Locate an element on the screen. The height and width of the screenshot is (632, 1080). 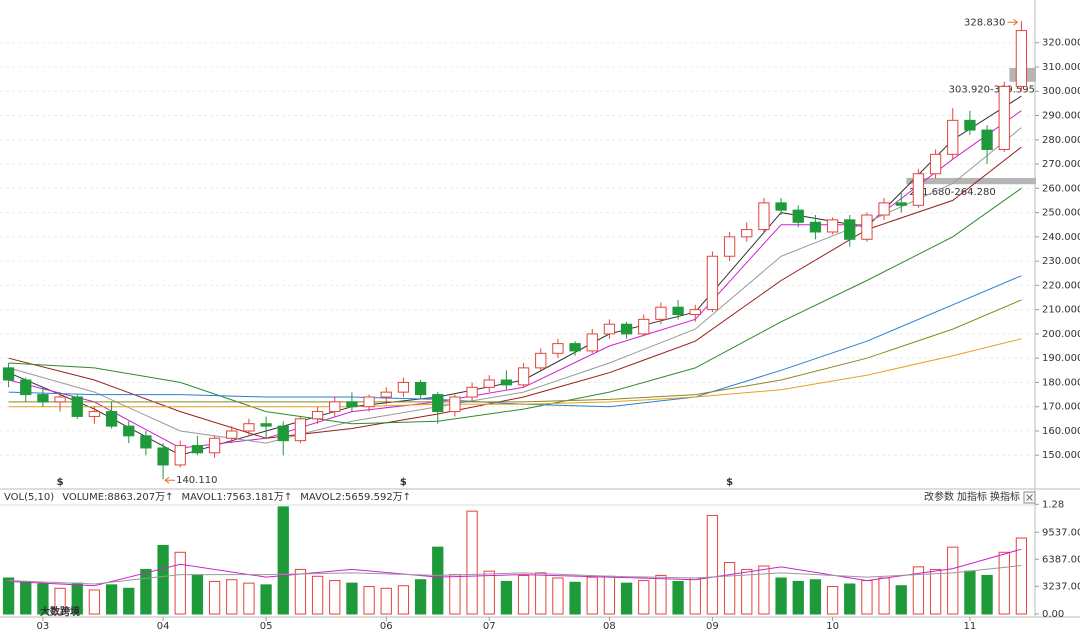
y-tick-label: 240.000 is located at coordinates (1061, 237).